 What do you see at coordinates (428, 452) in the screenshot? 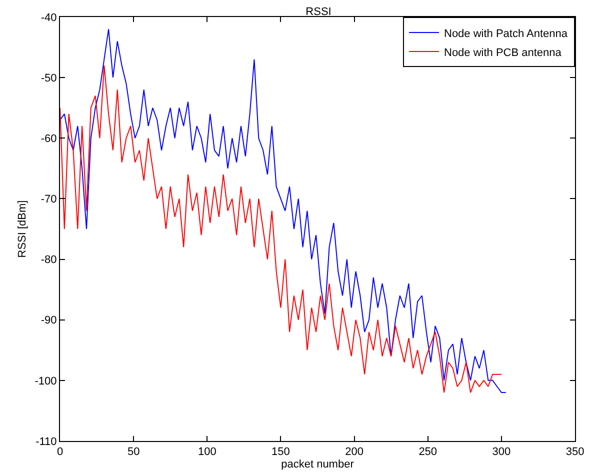
I see `x-tick-label: 250` at bounding box center [428, 452].